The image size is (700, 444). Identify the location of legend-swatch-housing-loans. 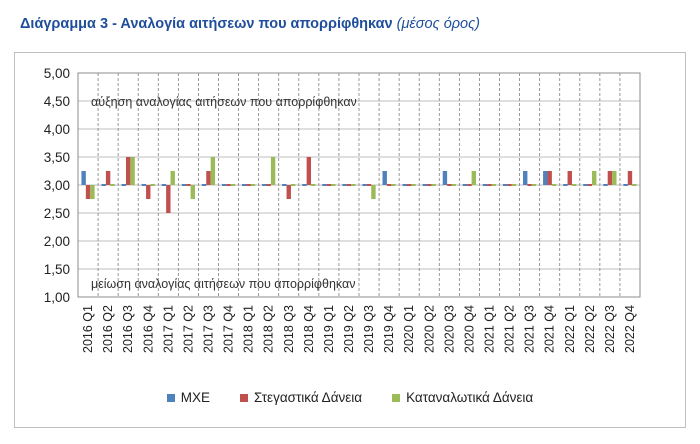
(244, 397).